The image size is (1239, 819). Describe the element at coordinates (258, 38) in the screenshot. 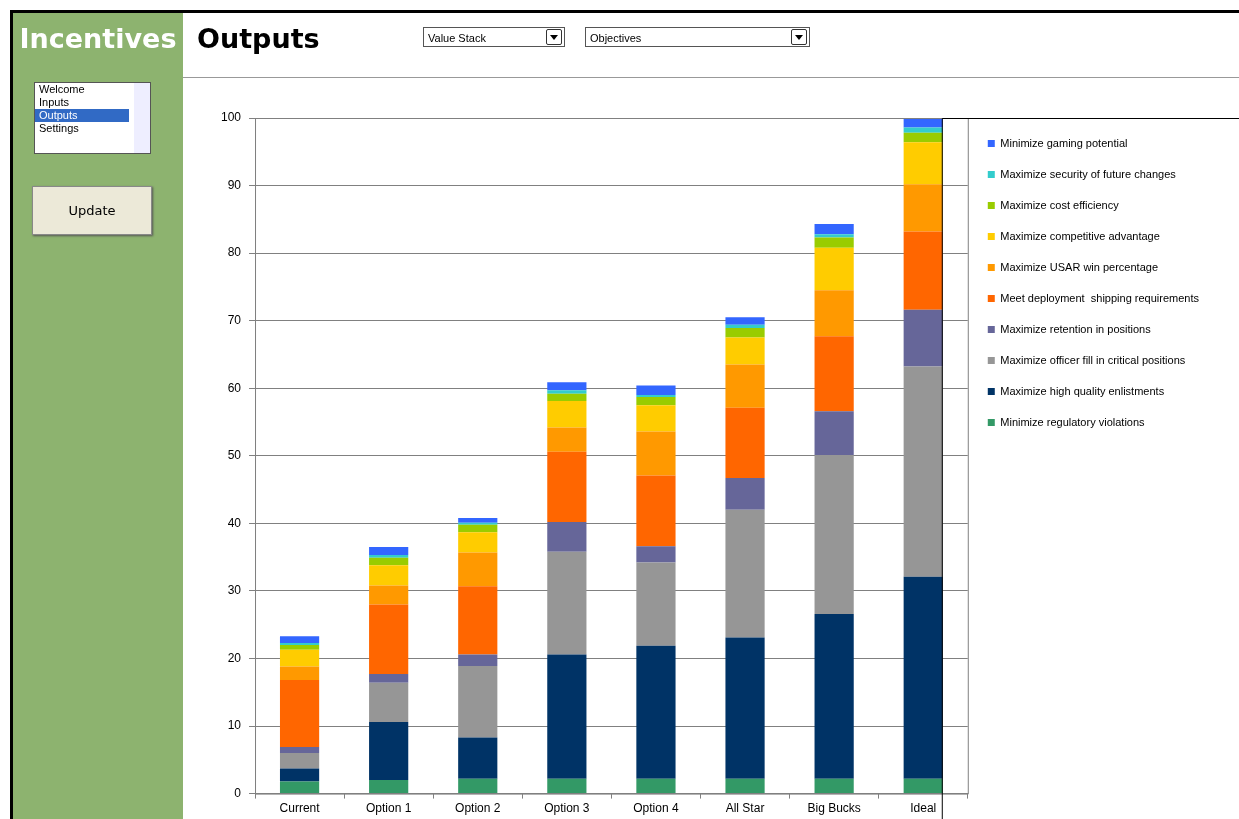

I see `chart-title: Outputs` at that location.